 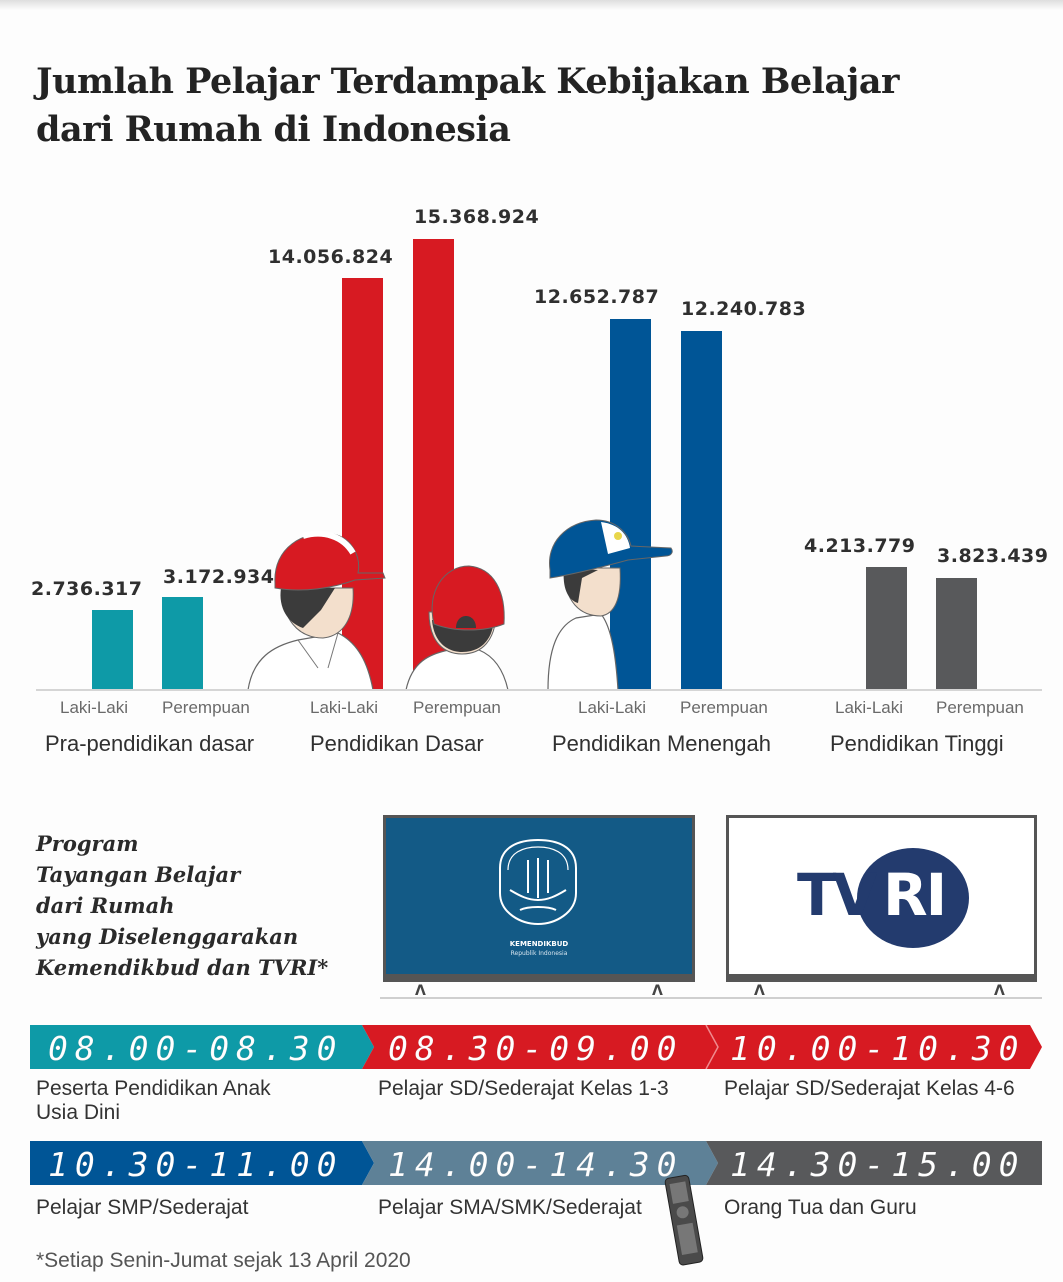 What do you see at coordinates (142, 1207) in the screenshot?
I see `schedule-desc: Pelajar SMP/Sederajat` at bounding box center [142, 1207].